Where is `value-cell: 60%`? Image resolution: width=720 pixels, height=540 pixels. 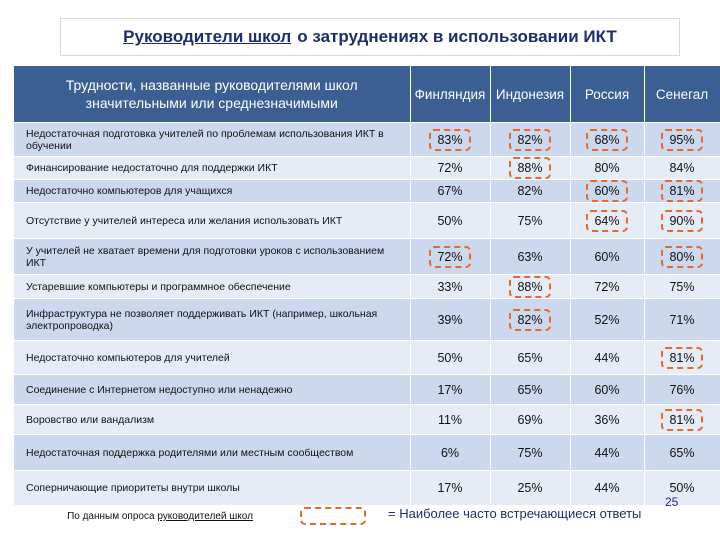 value-cell: 60% is located at coordinates (607, 191).